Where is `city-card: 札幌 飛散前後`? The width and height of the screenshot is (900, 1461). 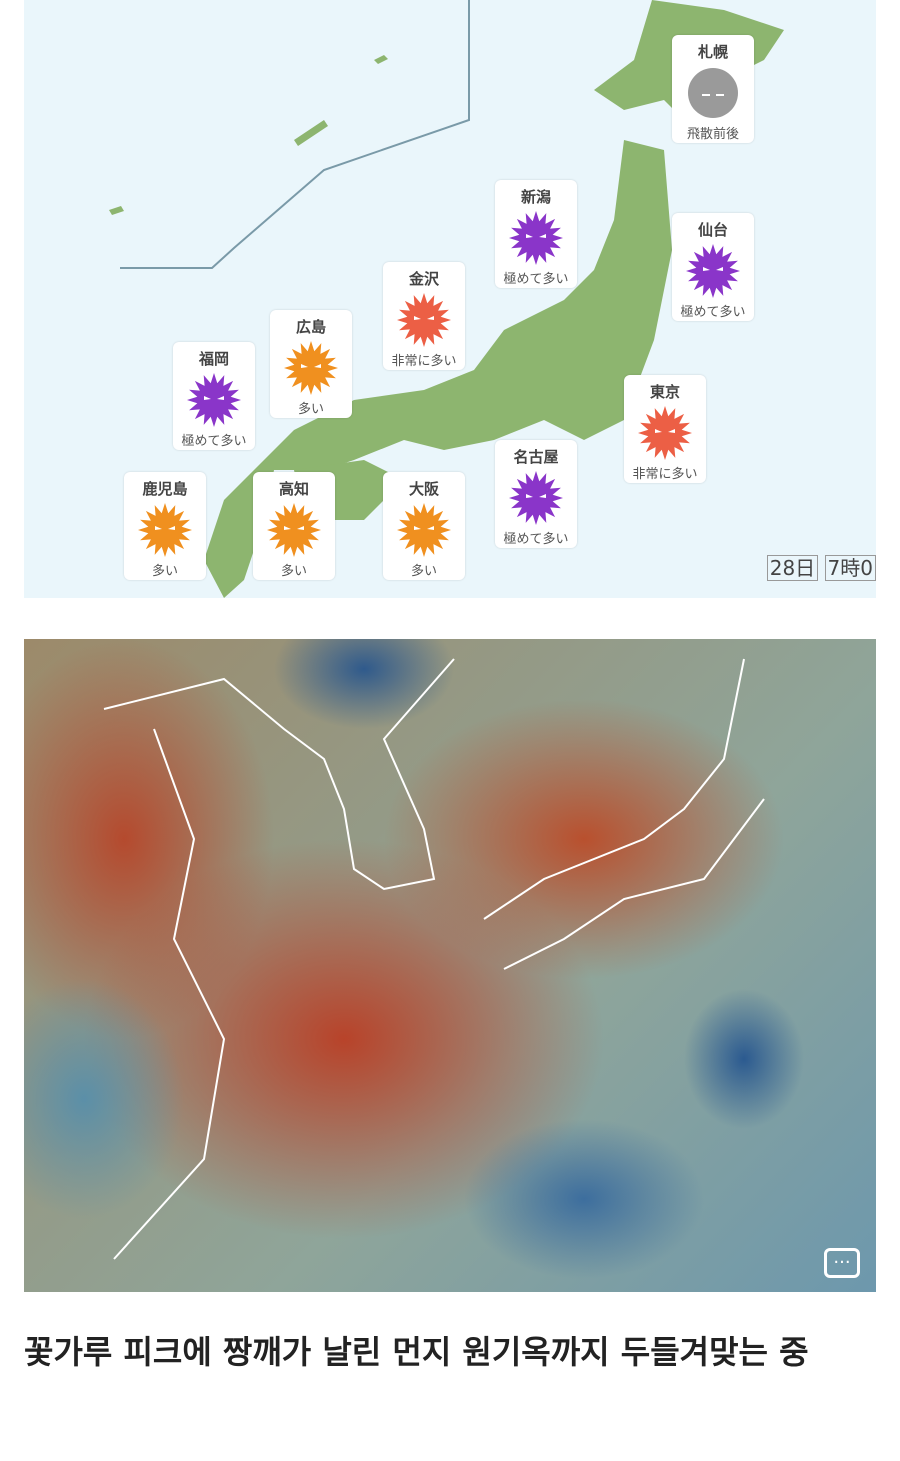 city-card: 札幌 飛散前後 is located at coordinates (713, 89).